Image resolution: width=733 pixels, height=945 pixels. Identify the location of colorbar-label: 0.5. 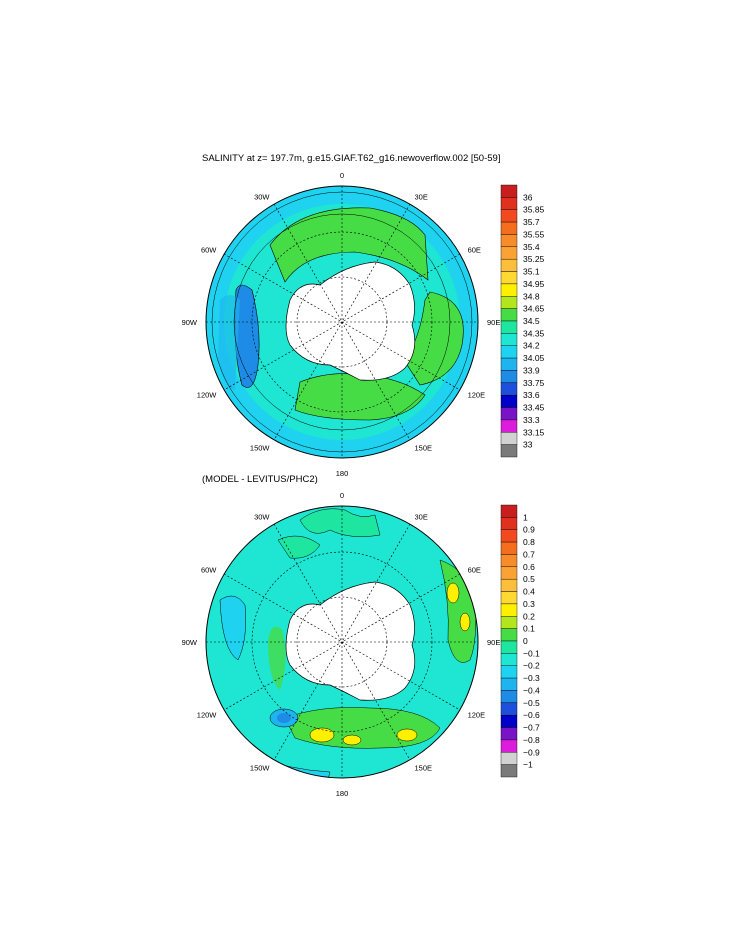
(529, 579).